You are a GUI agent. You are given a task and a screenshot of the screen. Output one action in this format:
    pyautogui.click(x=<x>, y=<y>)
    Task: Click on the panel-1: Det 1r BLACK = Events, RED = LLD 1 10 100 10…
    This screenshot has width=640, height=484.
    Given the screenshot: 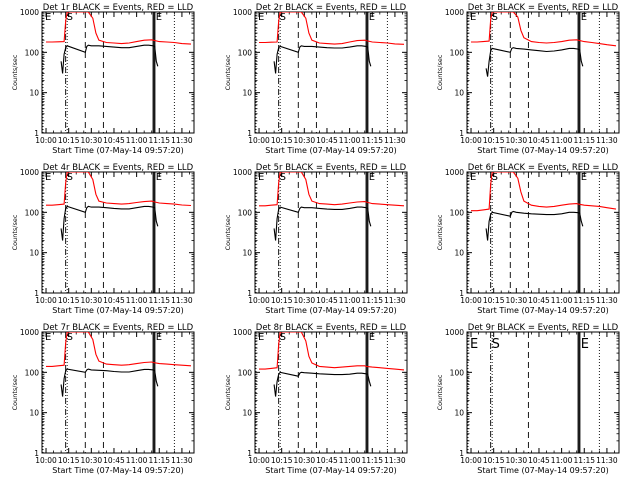 What is the action you would take?
    pyautogui.click(x=103, y=79)
    